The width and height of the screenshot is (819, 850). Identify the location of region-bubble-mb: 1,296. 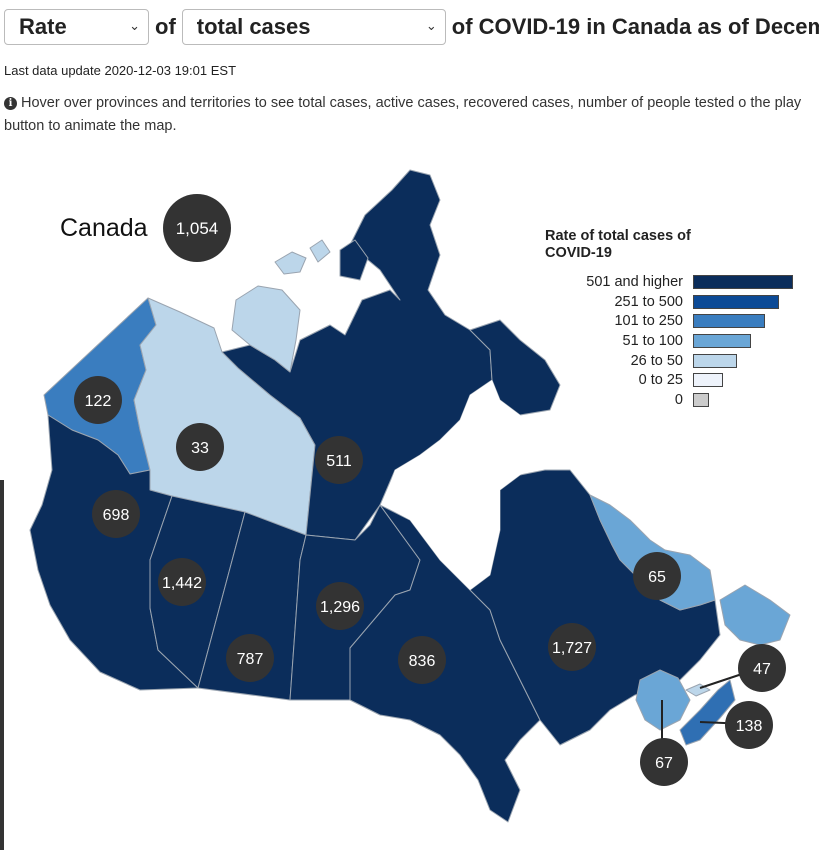
(340, 606).